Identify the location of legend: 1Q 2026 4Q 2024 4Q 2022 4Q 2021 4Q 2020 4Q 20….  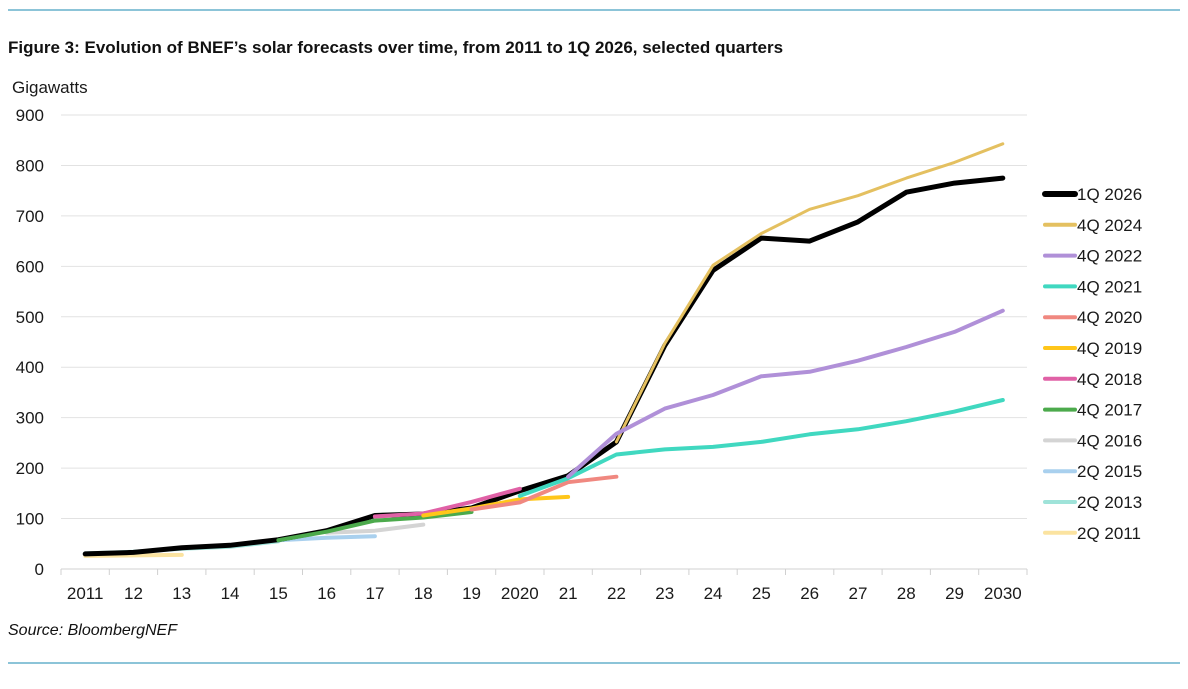
(1092, 364).